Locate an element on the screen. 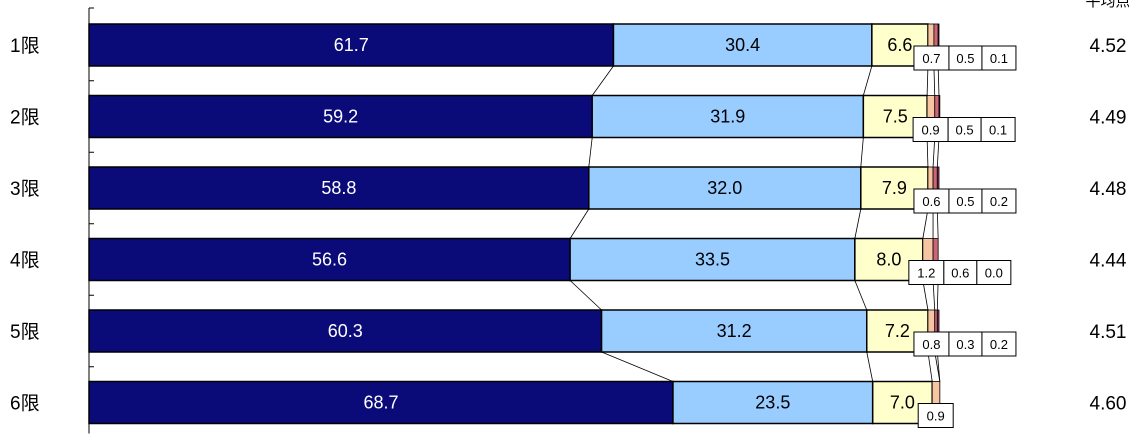 This screenshot has width=1129, height=434. category-label: 4限 is located at coordinates (25, 261).